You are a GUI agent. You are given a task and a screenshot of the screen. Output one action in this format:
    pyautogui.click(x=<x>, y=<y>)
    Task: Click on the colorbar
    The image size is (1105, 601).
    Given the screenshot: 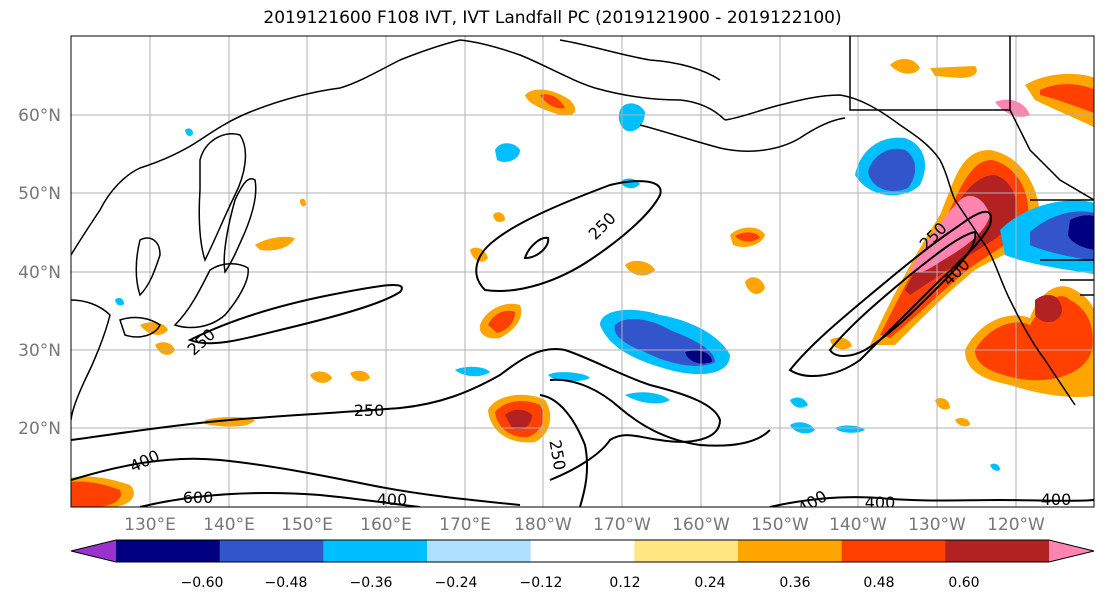 What is the action you would take?
    pyautogui.click(x=582, y=551)
    